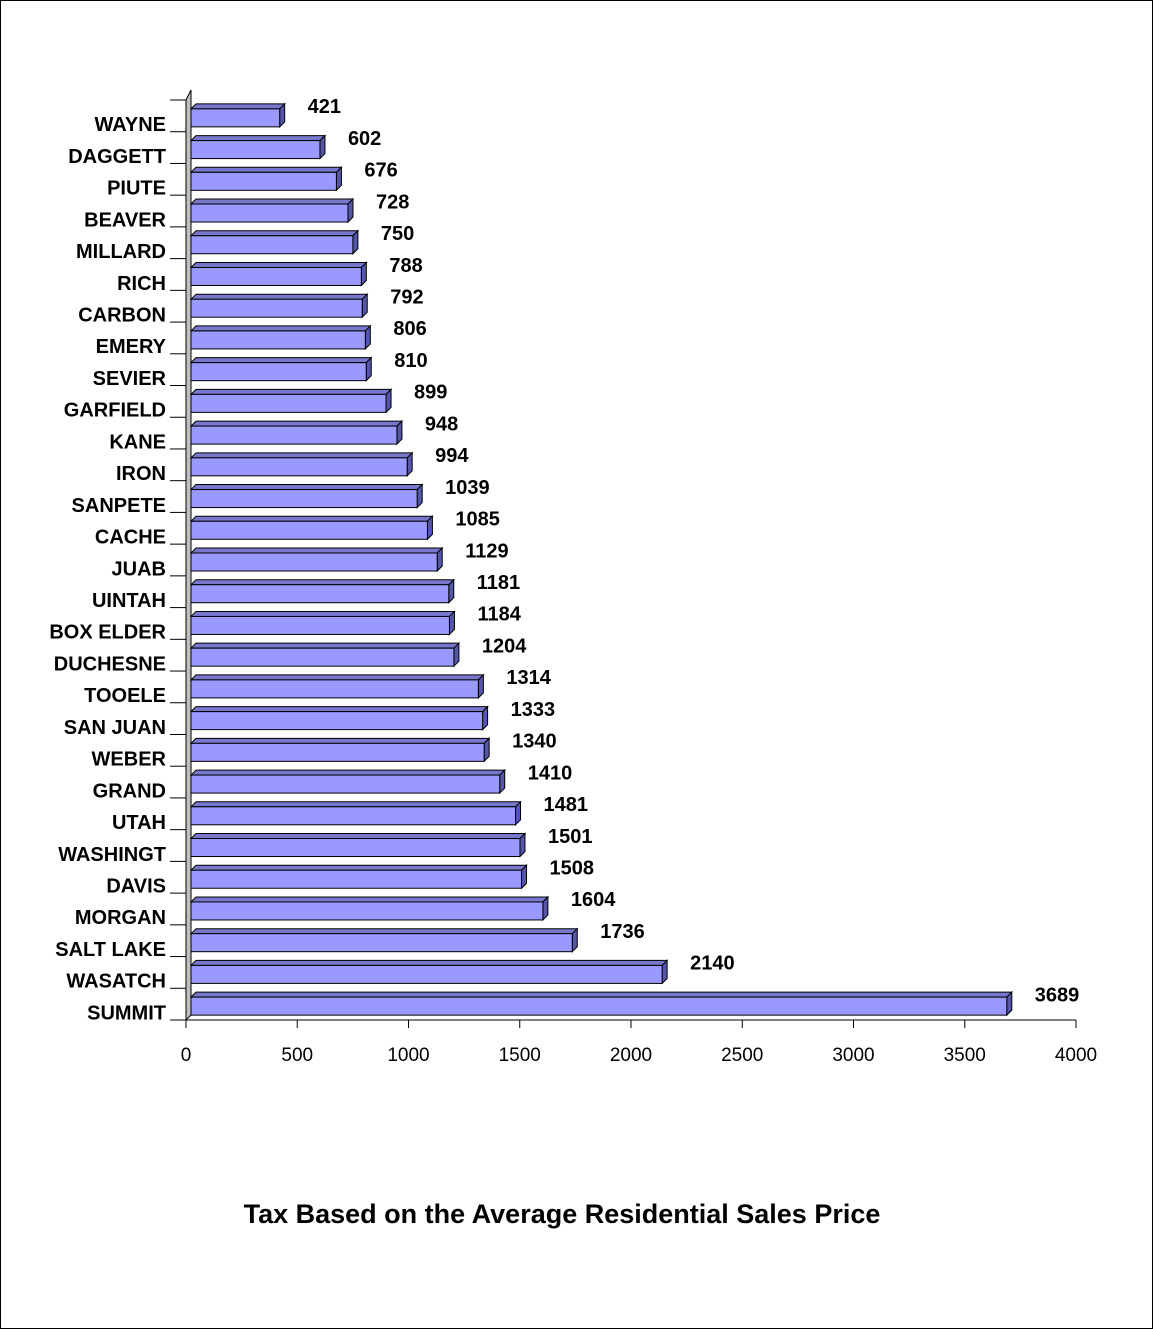 The width and height of the screenshot is (1153, 1329). I want to click on x-tick-label: 2000, so click(631, 1055).